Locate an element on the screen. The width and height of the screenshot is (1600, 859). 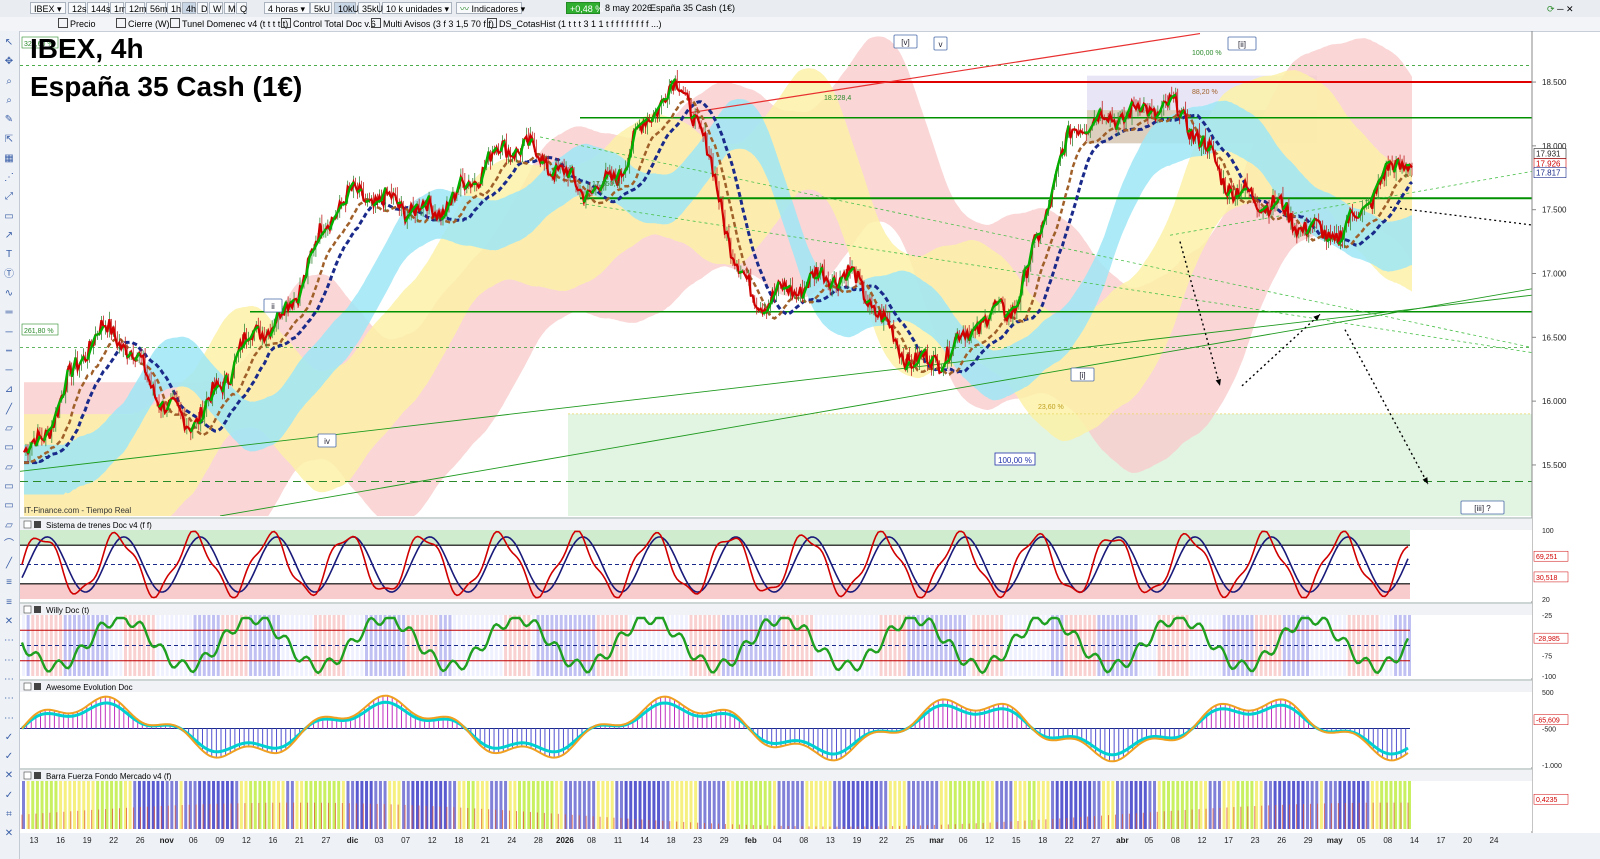
text-circle-tool-icon: Ⓣ is located at coordinates (9, 274).